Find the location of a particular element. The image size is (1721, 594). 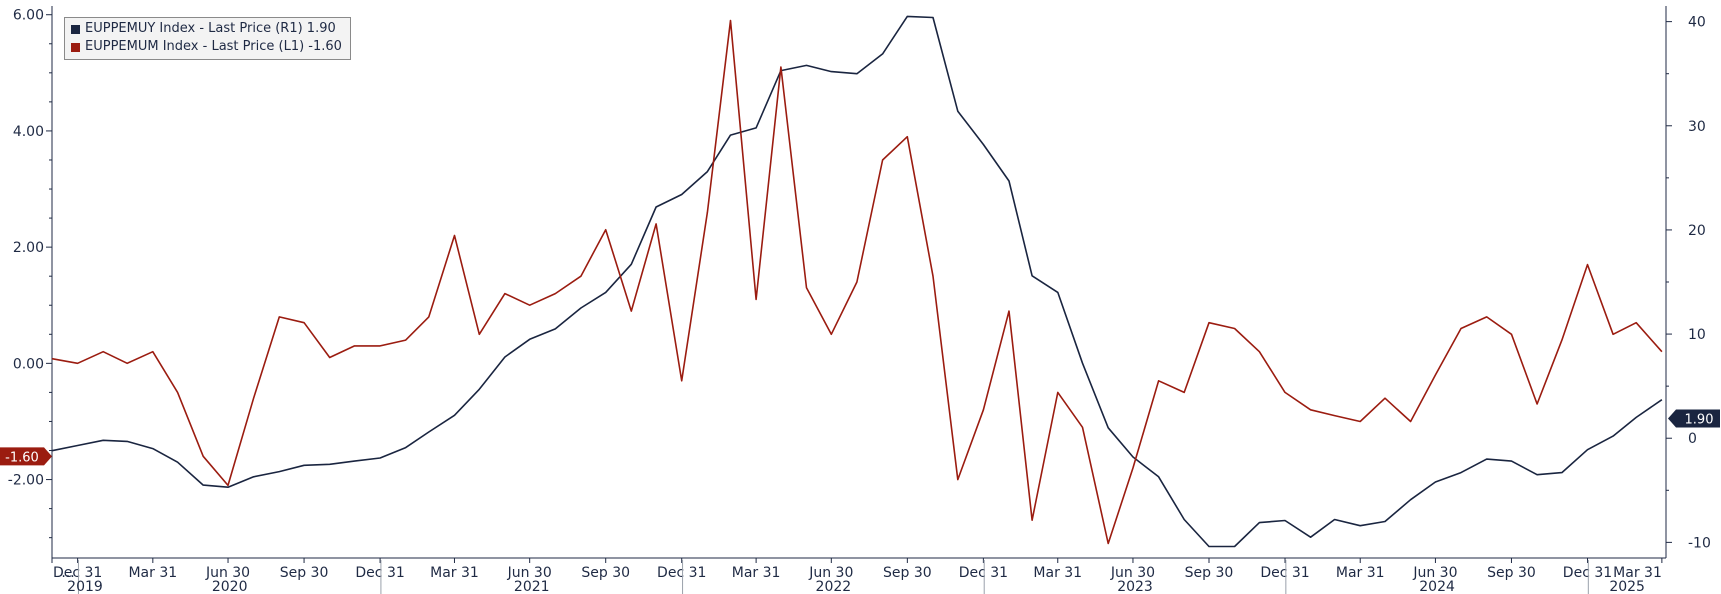

badge-label-euppemum: -1.60 is located at coordinates (22, 457).